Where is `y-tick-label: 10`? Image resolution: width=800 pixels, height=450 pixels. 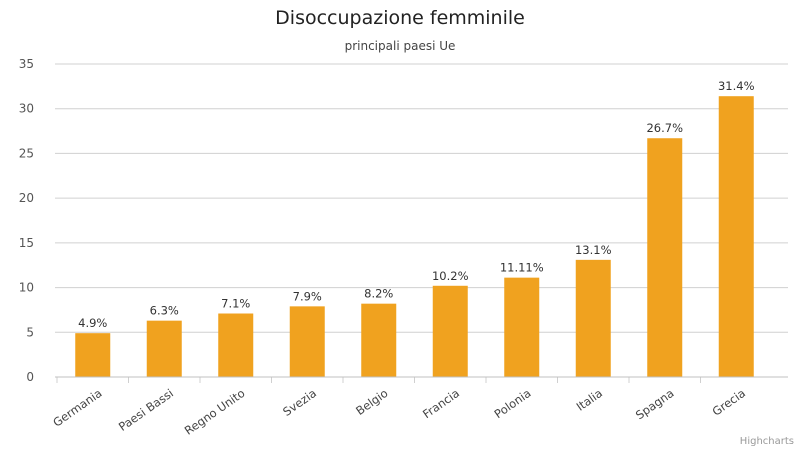 y-tick-label: 10 is located at coordinates (26, 288).